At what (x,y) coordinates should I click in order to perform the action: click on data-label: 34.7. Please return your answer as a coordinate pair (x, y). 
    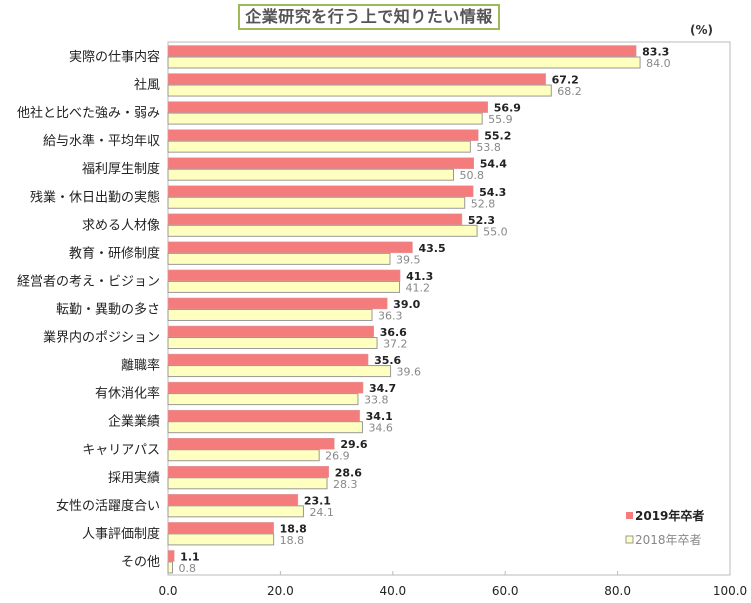
    Looking at the image, I should click on (382, 388).